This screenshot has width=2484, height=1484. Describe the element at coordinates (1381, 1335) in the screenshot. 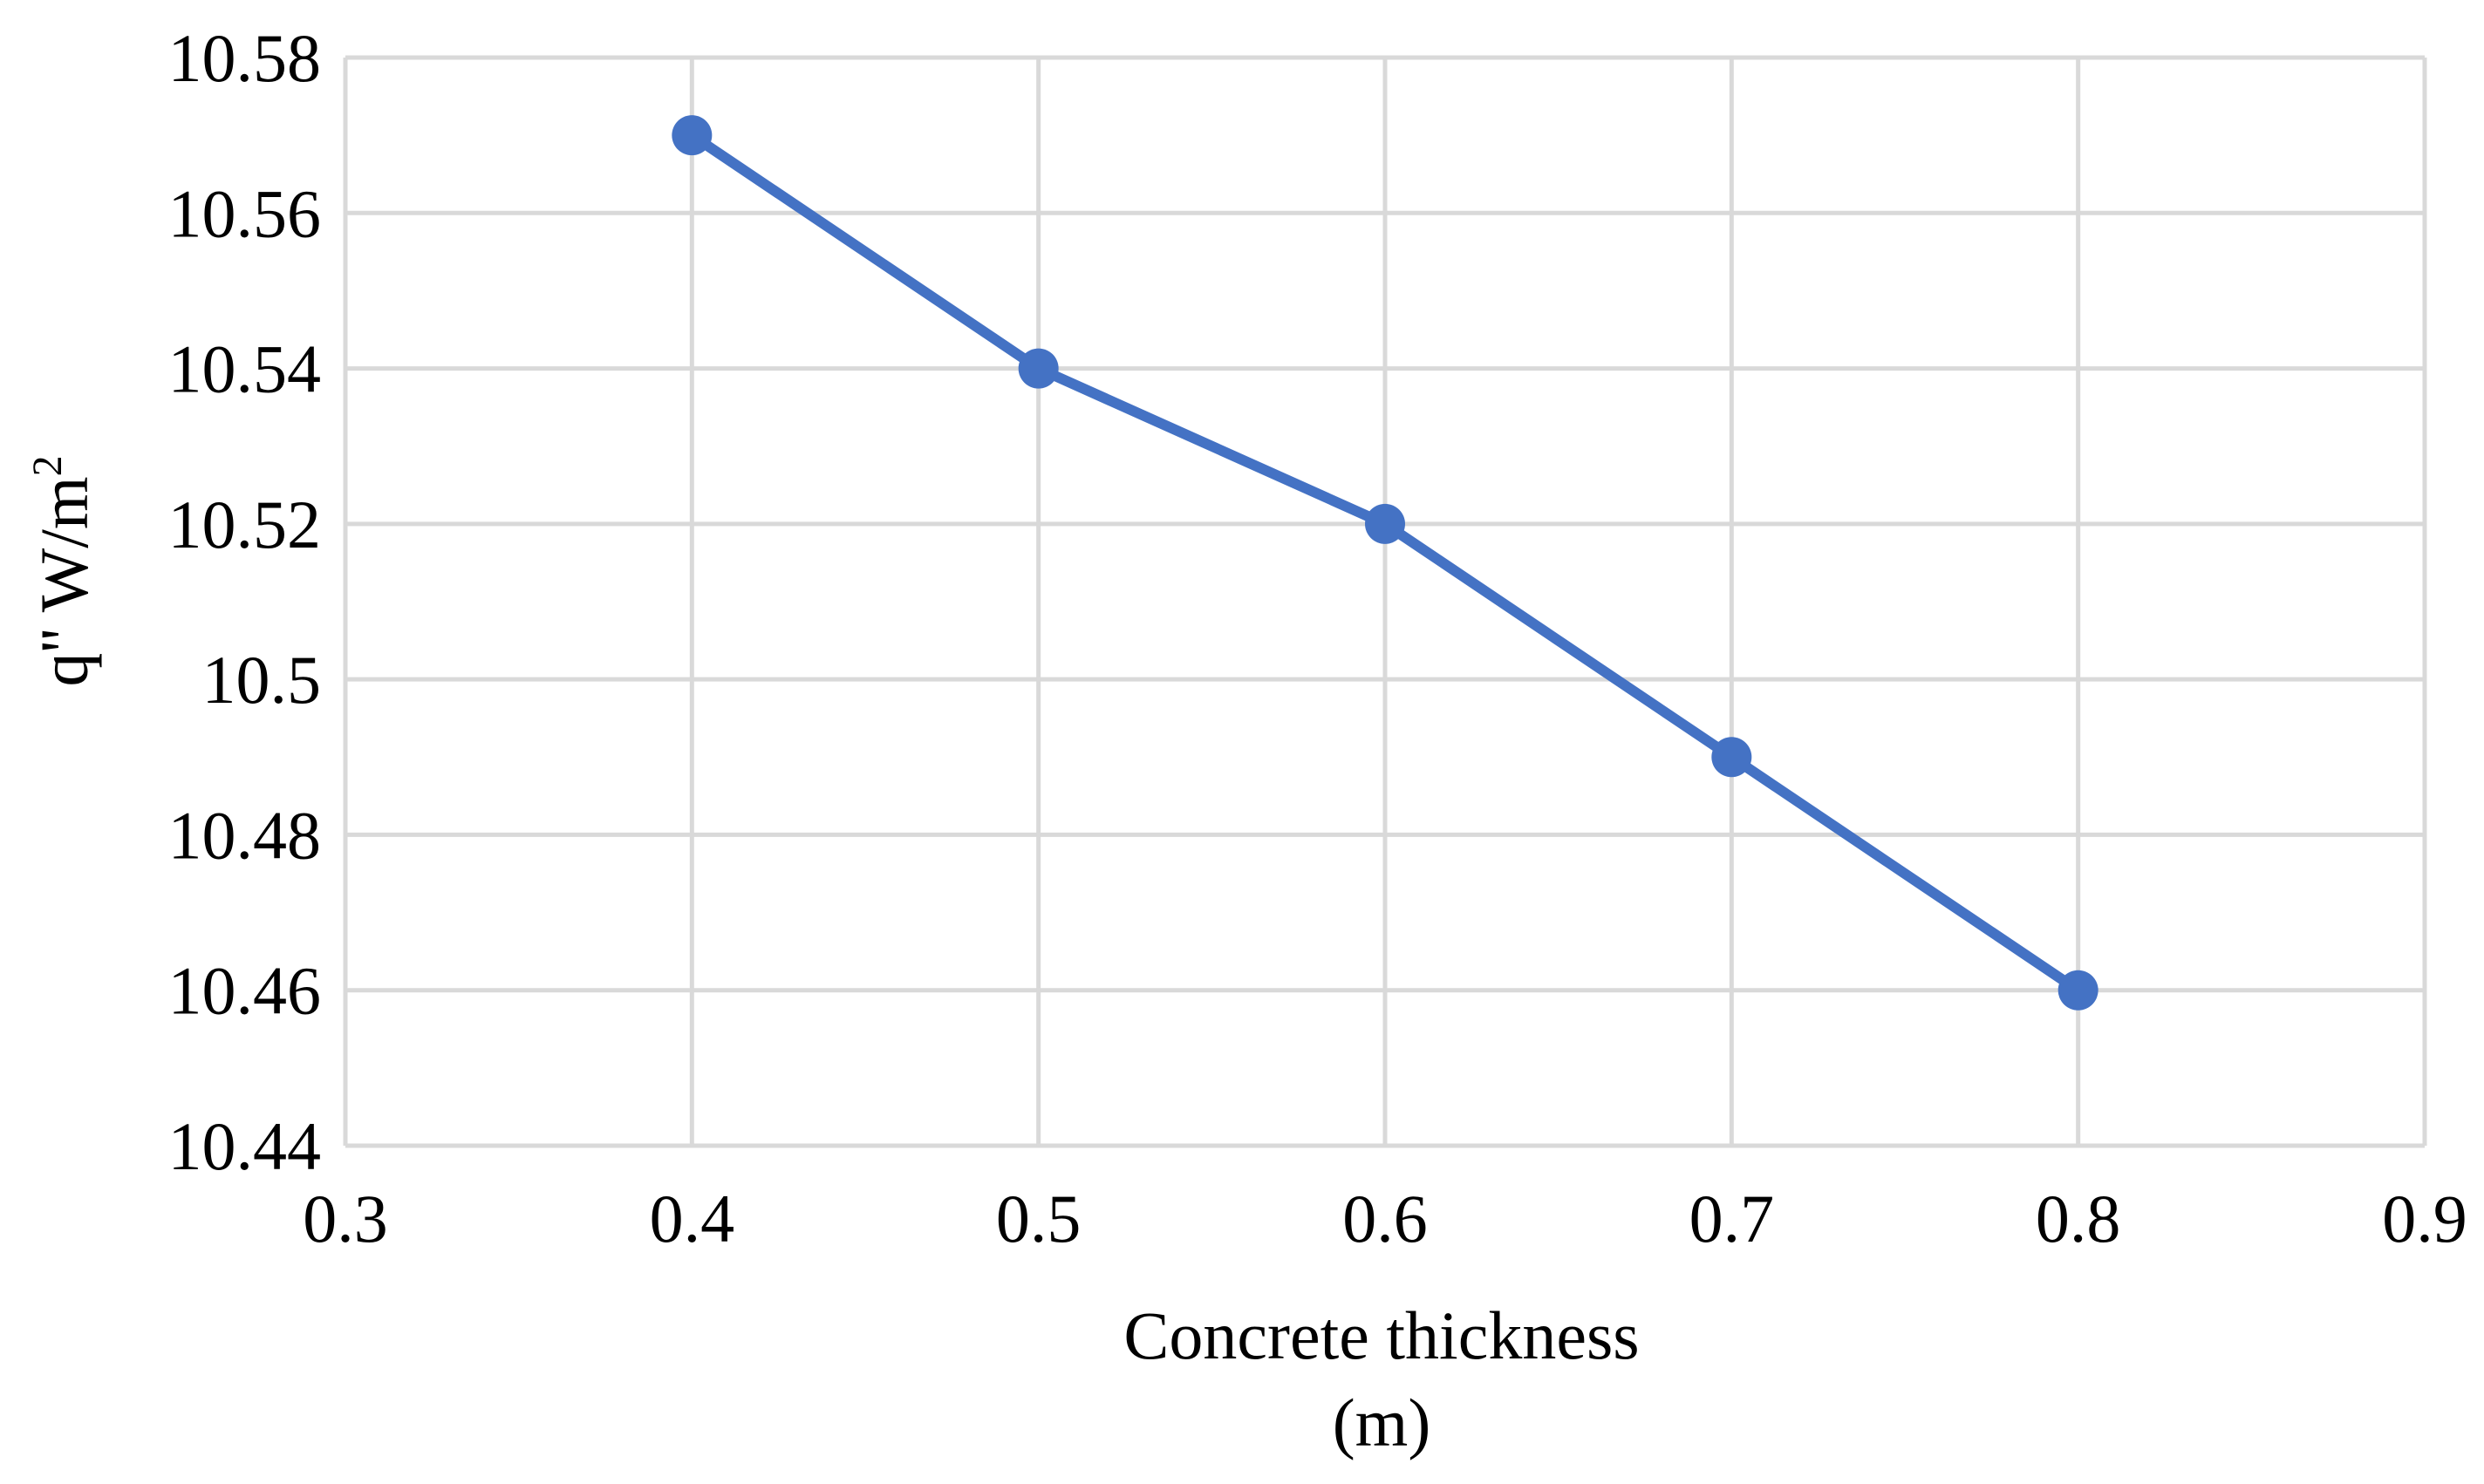

I see `x-axis-title: Concrete thickness` at that location.